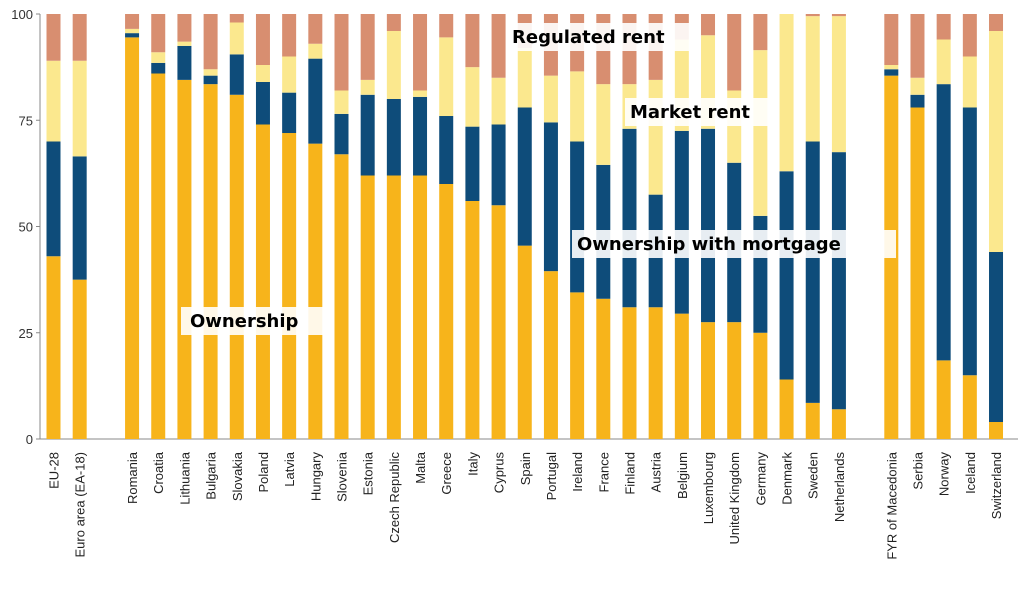  What do you see at coordinates (446, 26) in the screenshot?
I see `bar-regulated-rent-greece` at bounding box center [446, 26].